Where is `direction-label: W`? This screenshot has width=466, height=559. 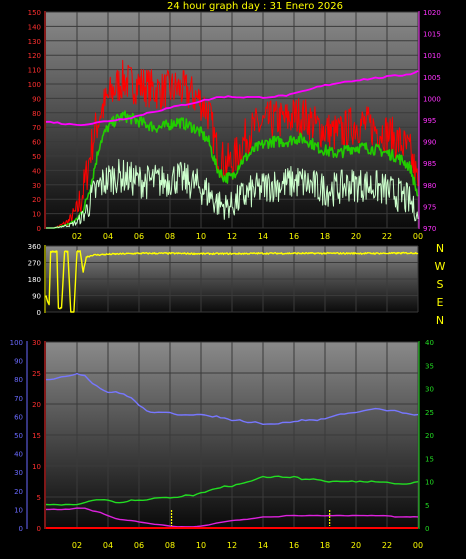
direction-label: W is located at coordinates (440, 266).